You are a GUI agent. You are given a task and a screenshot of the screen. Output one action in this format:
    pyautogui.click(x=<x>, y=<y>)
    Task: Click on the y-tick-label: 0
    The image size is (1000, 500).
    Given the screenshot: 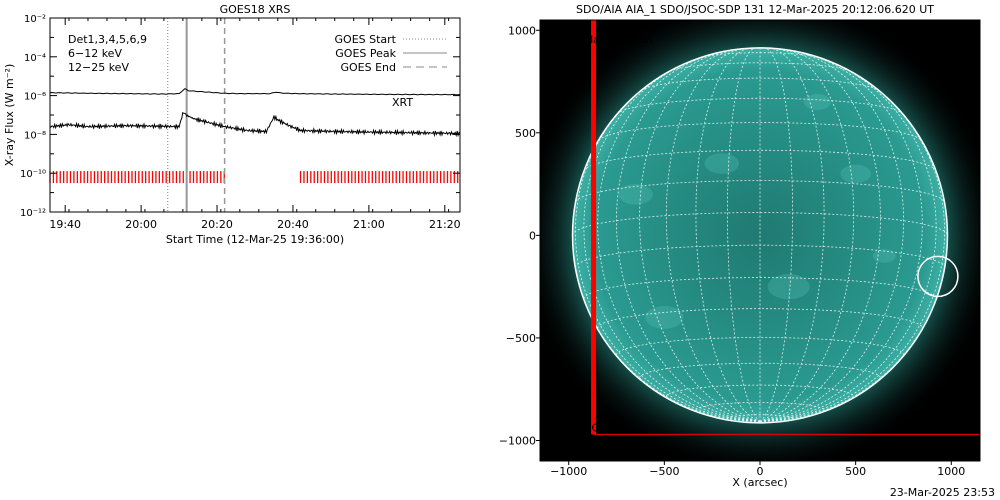 What is the action you would take?
    pyautogui.click(x=532, y=235)
    